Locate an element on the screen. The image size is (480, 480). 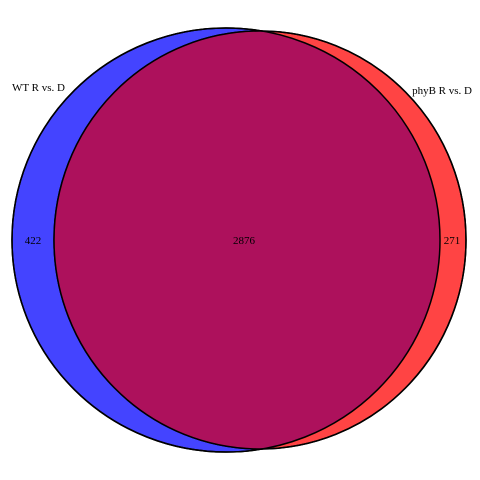
set-label-a: WT R vs. D is located at coordinates (38, 88).